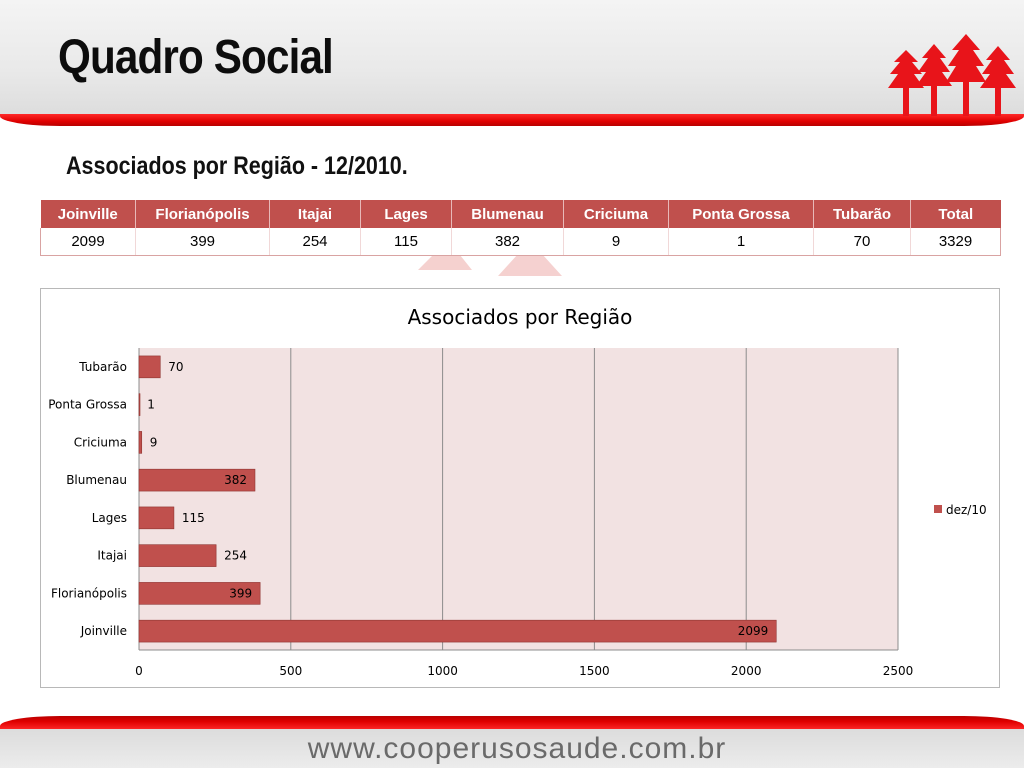 This screenshot has height=768, width=1024. I want to click on x-tick-label: 2000, so click(746, 671).